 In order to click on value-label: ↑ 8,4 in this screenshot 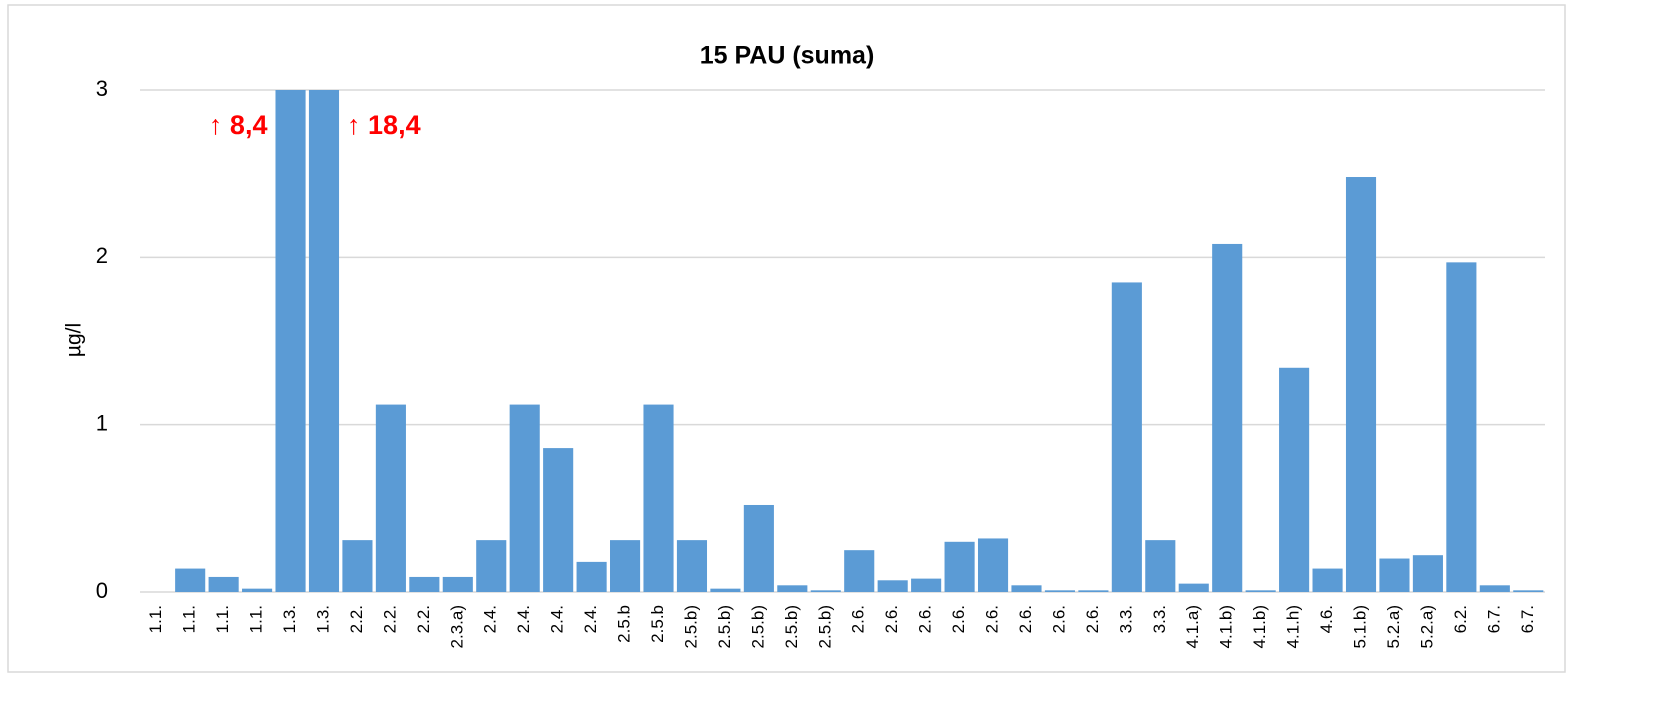, I will do `click(238, 125)`.